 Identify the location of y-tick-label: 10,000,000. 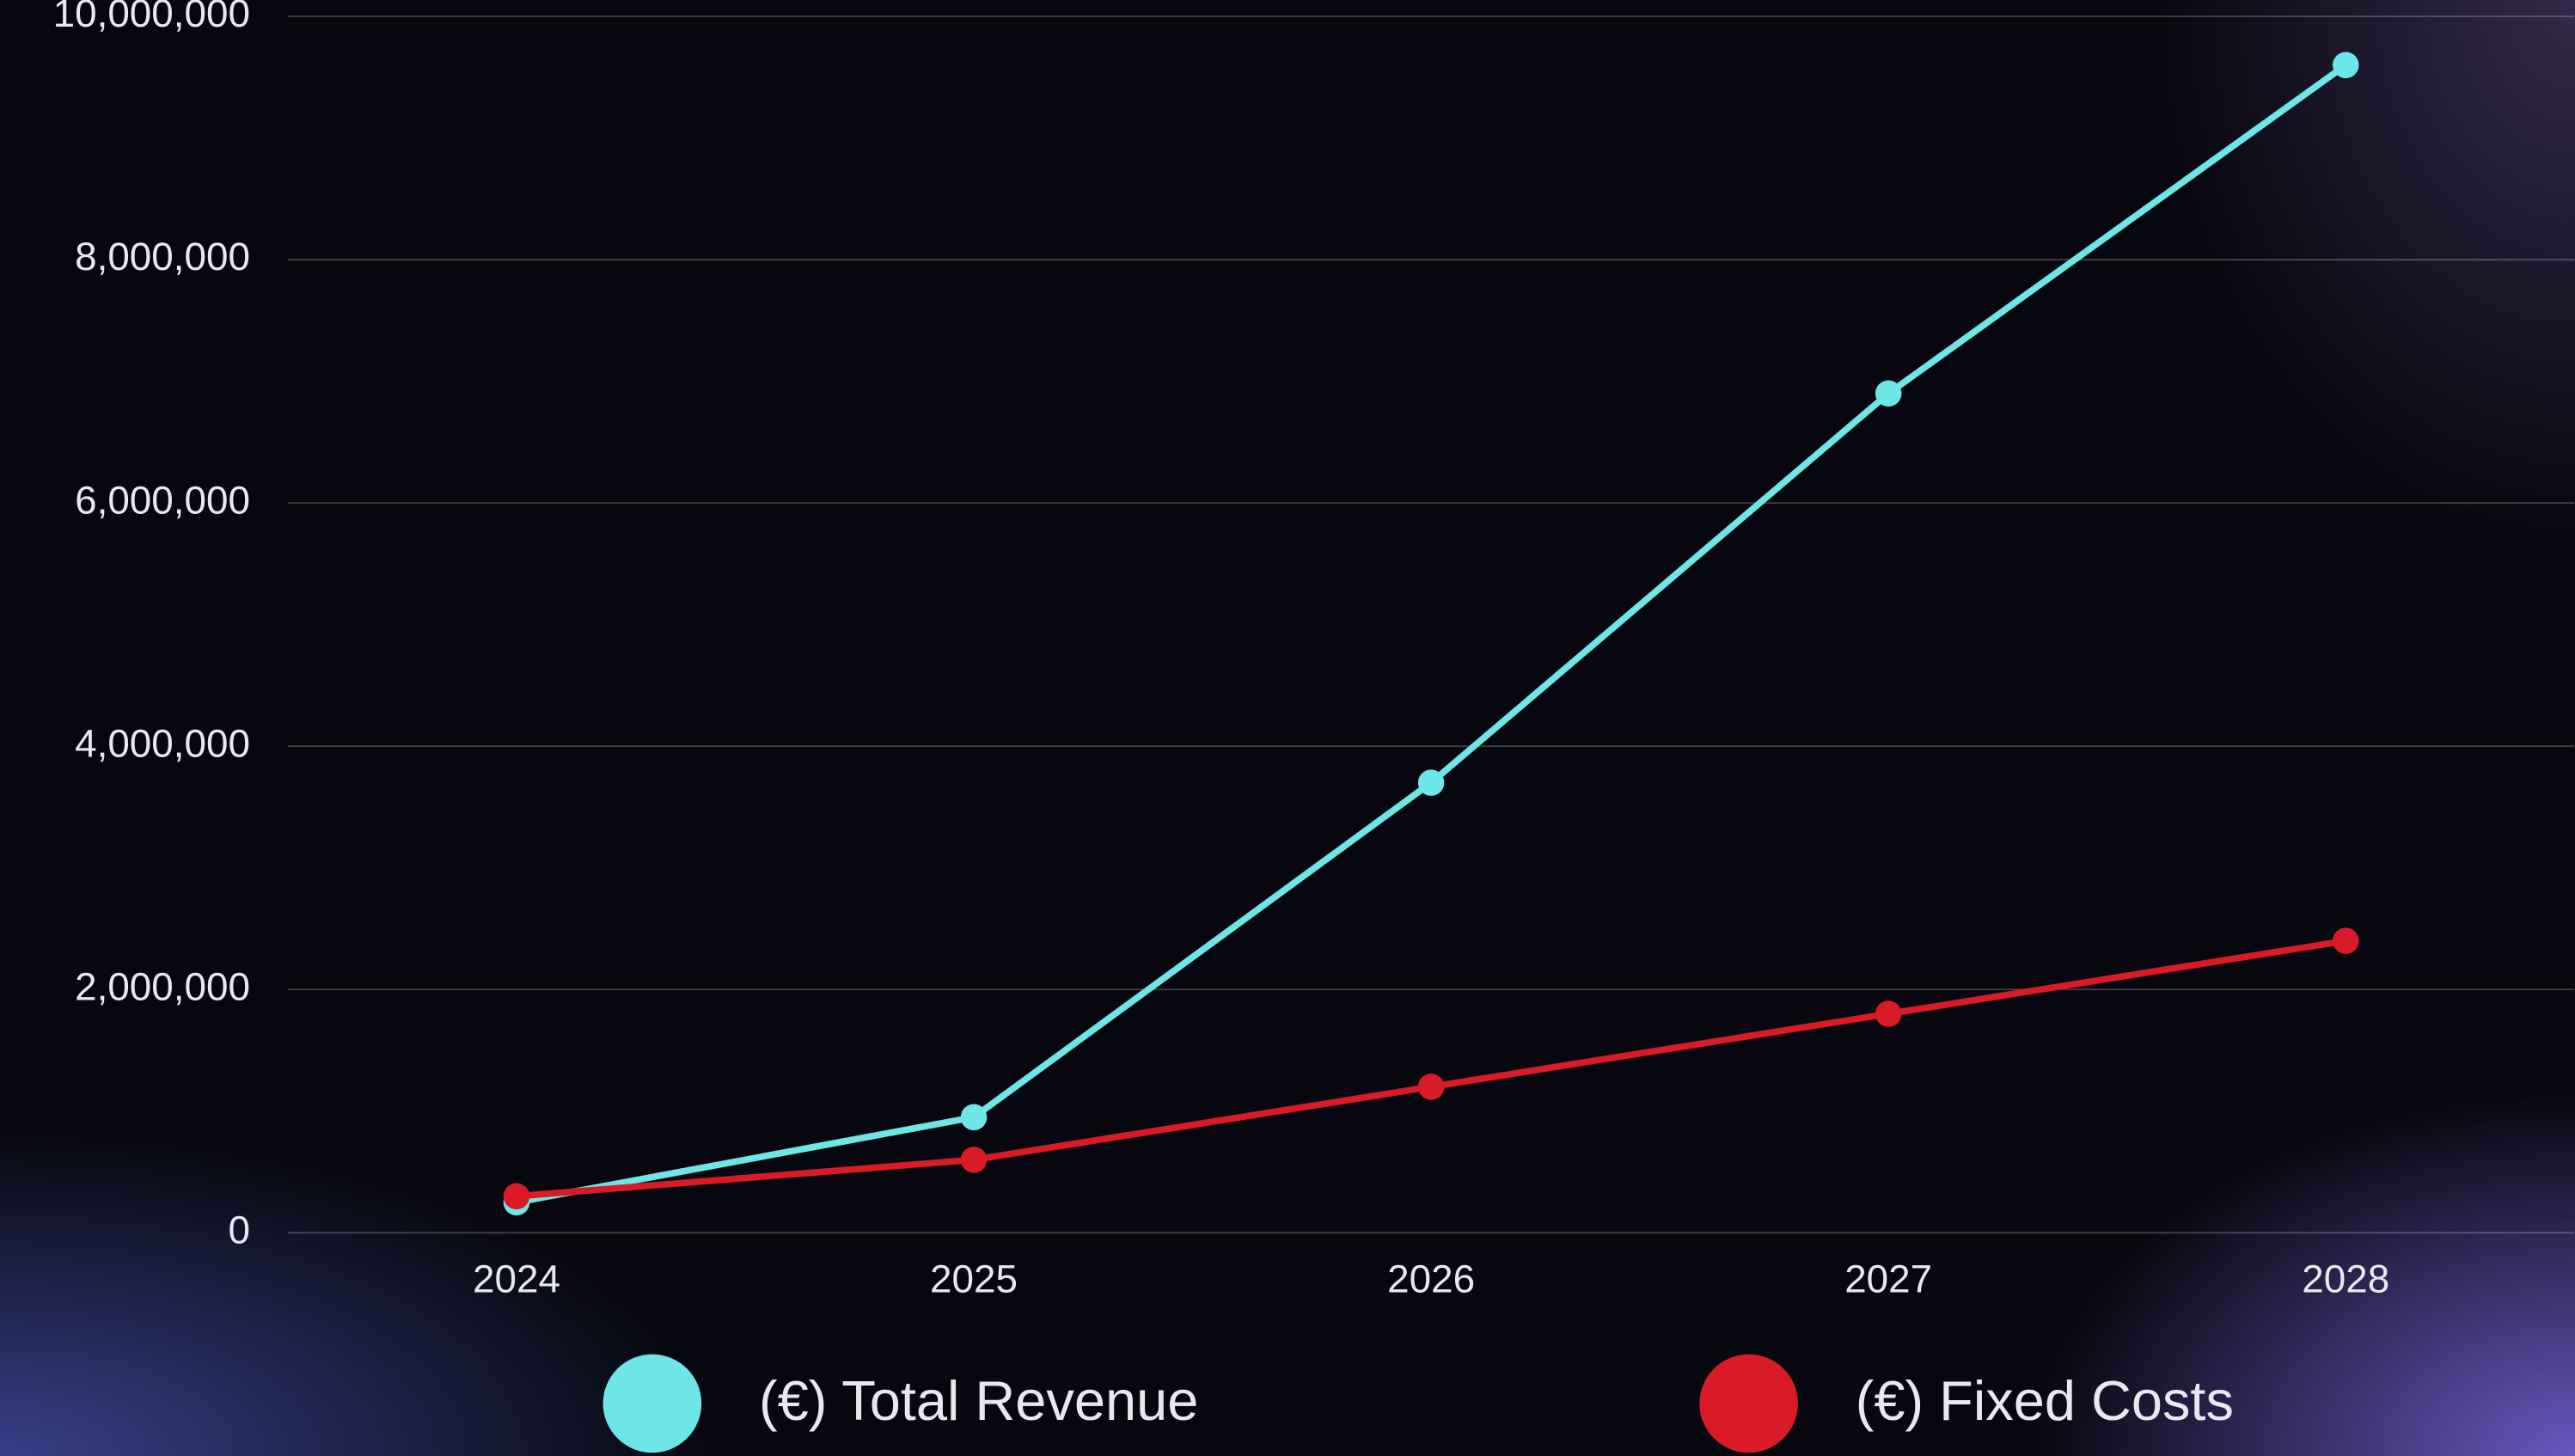
(151, 17).